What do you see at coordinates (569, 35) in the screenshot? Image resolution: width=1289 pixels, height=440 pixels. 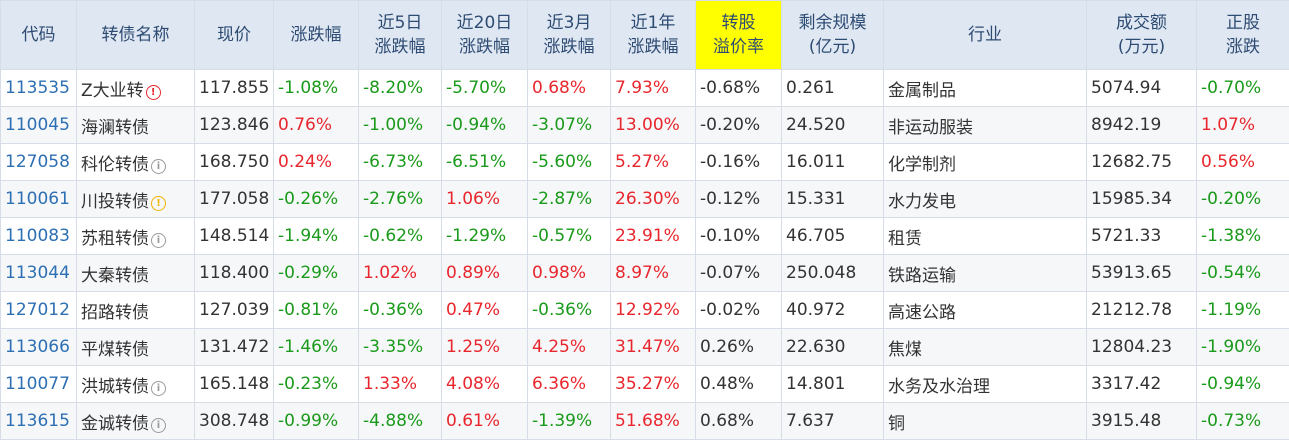 I see `column-header-change-3m: 近3月涨跌幅` at bounding box center [569, 35].